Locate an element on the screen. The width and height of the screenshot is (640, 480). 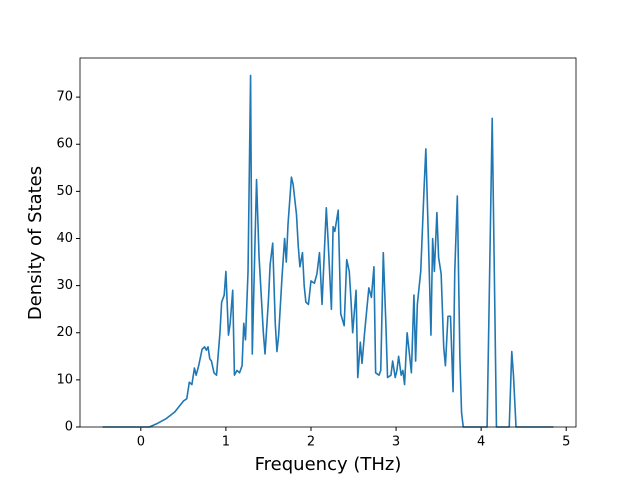
x-tick-label: 1 is located at coordinates (226, 442).